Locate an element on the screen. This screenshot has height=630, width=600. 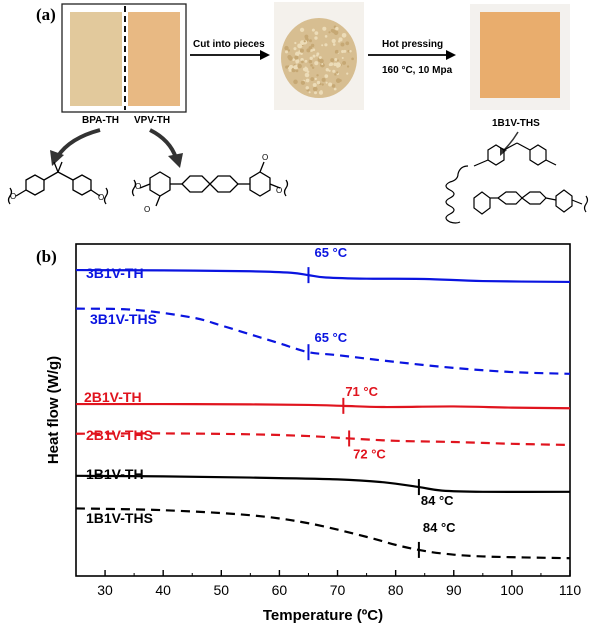
pieces-texture is located at coordinates (319, 60).